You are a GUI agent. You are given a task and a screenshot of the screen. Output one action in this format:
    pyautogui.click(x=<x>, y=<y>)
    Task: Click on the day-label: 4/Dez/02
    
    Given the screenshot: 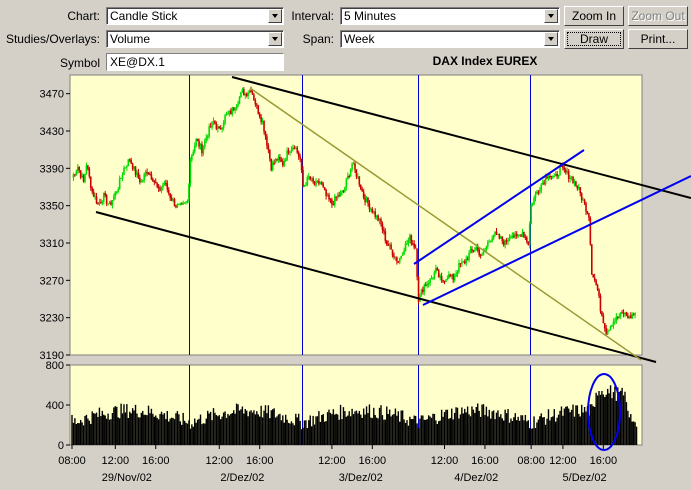 What is the action you would take?
    pyautogui.click(x=476, y=478)
    